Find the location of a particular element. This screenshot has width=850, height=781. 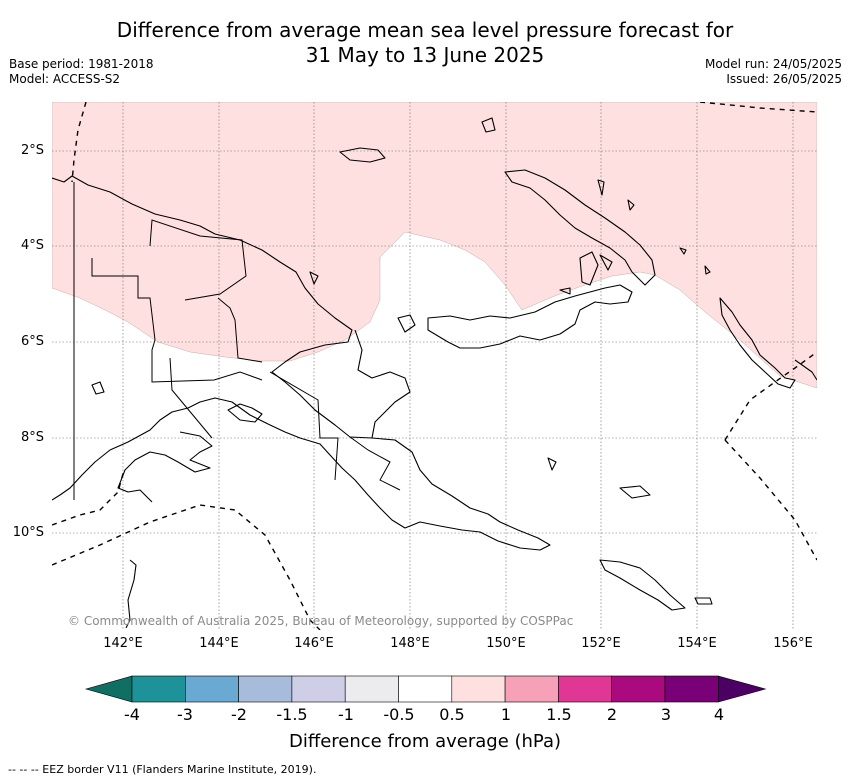

lon-label-152e: 152°E is located at coordinates (601, 643).